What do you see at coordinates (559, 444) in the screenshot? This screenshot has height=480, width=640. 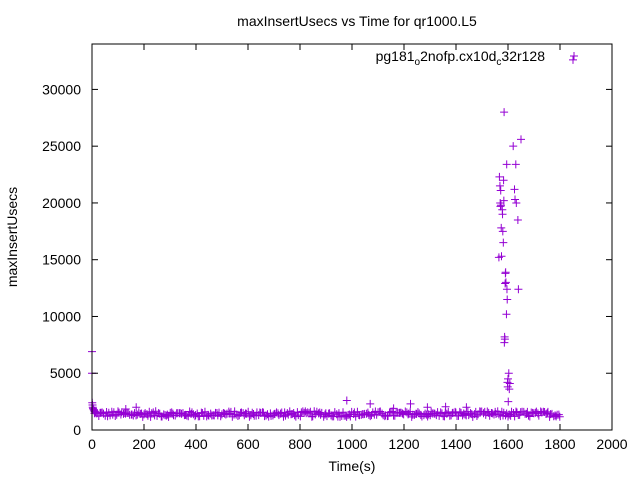 I see `x-tick-label: 1800` at bounding box center [559, 444].